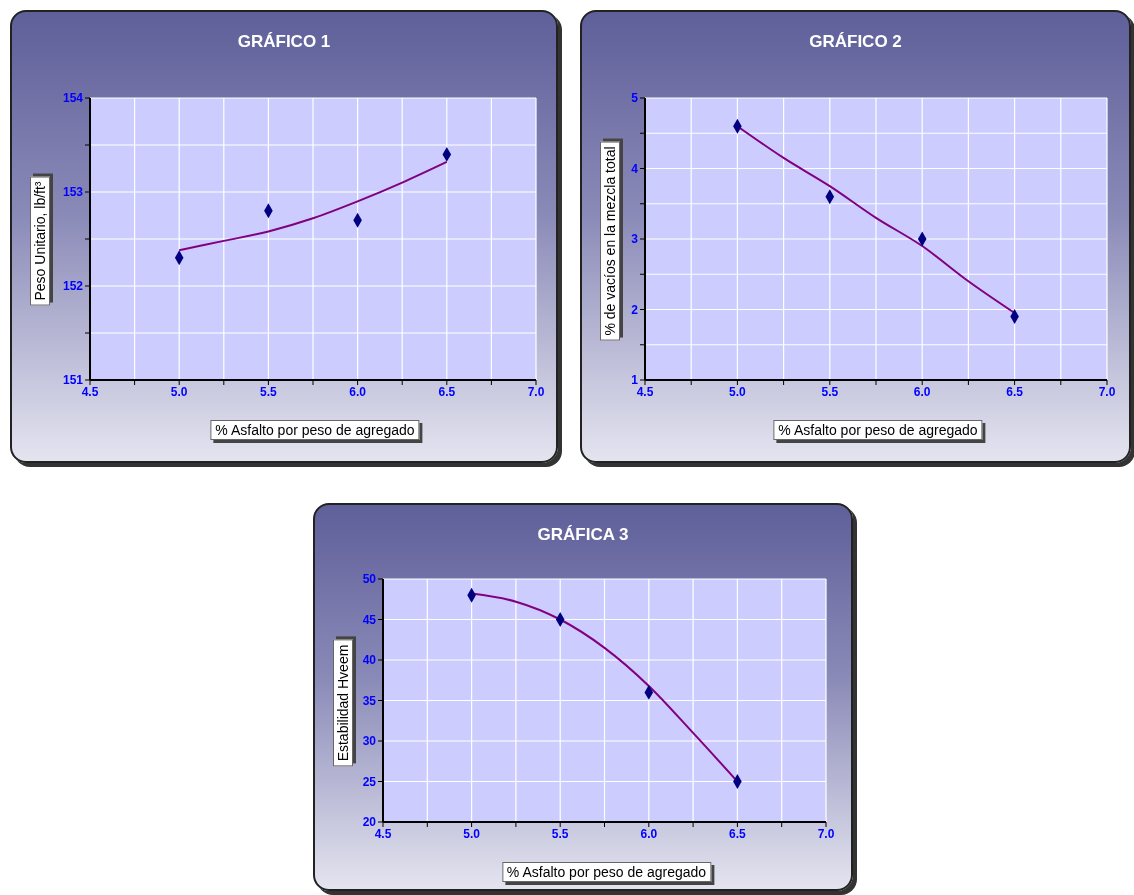 The height and width of the screenshot is (895, 1134). What do you see at coordinates (343, 702) in the screenshot?
I see `y-axis-title: Estabilidad Hveem` at bounding box center [343, 702].